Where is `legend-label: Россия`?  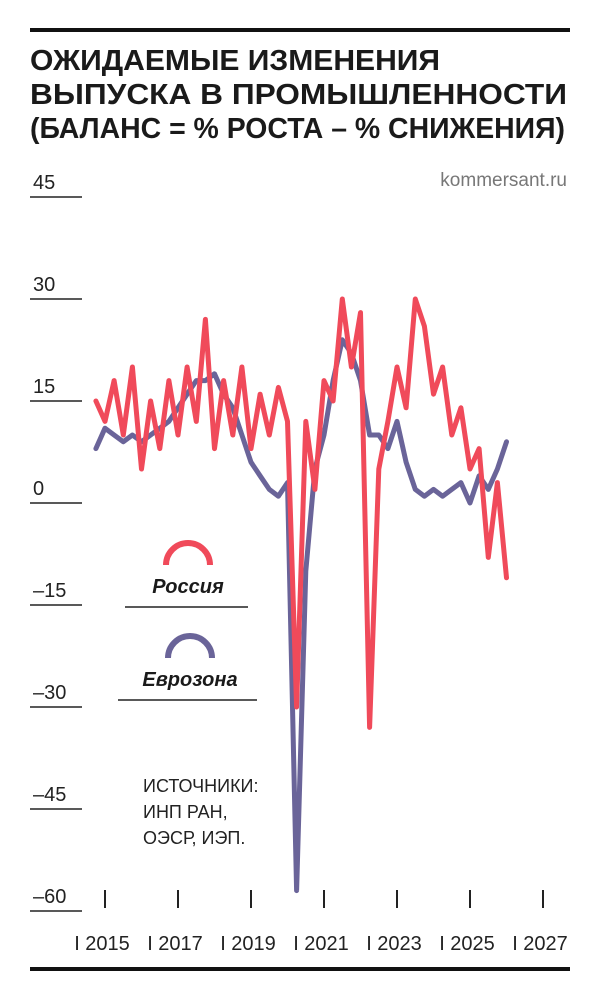 legend-label: Россия is located at coordinates (188, 587).